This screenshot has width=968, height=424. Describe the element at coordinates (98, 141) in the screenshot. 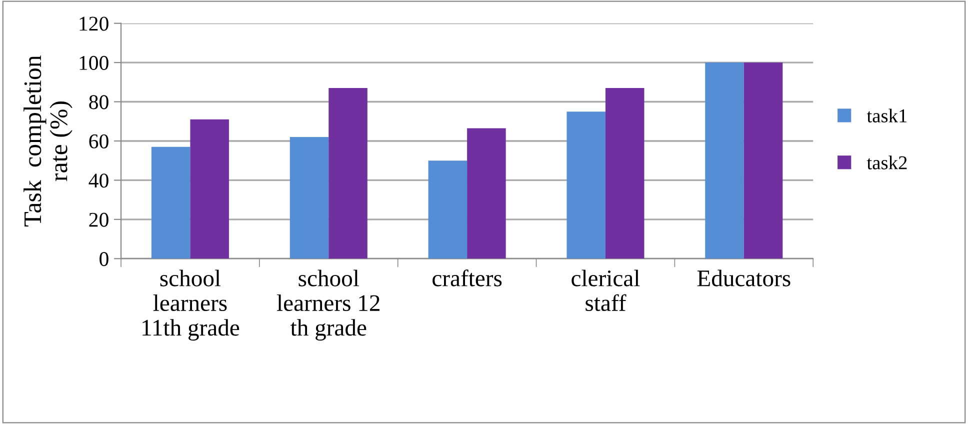

I see `y-tick-label: 60` at that location.